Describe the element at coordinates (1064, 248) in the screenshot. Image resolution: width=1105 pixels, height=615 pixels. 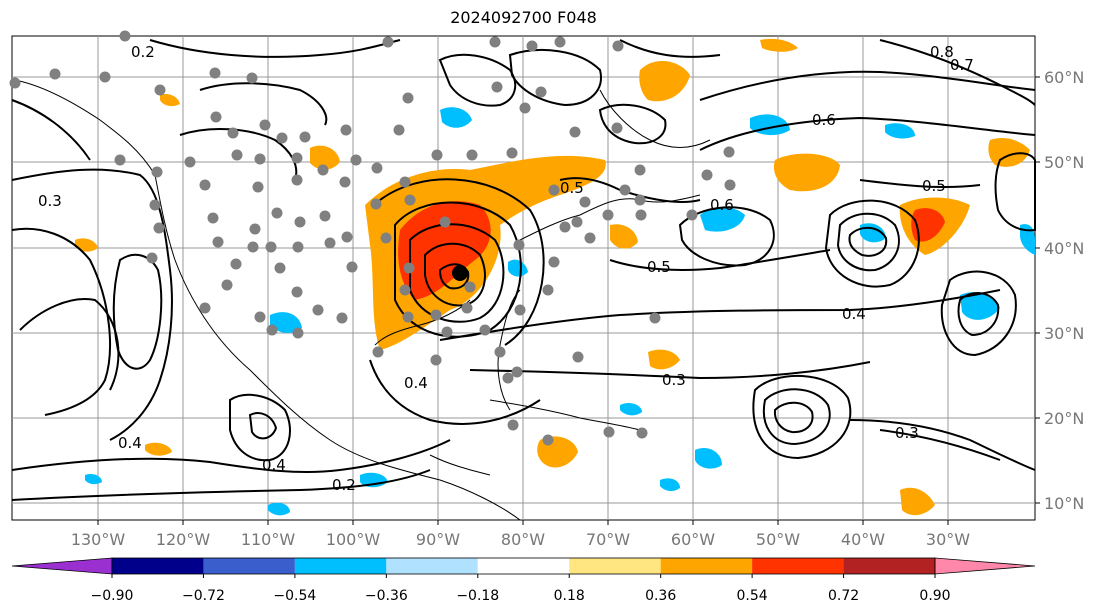
I see `lat-tick-label: 40°N` at that location.